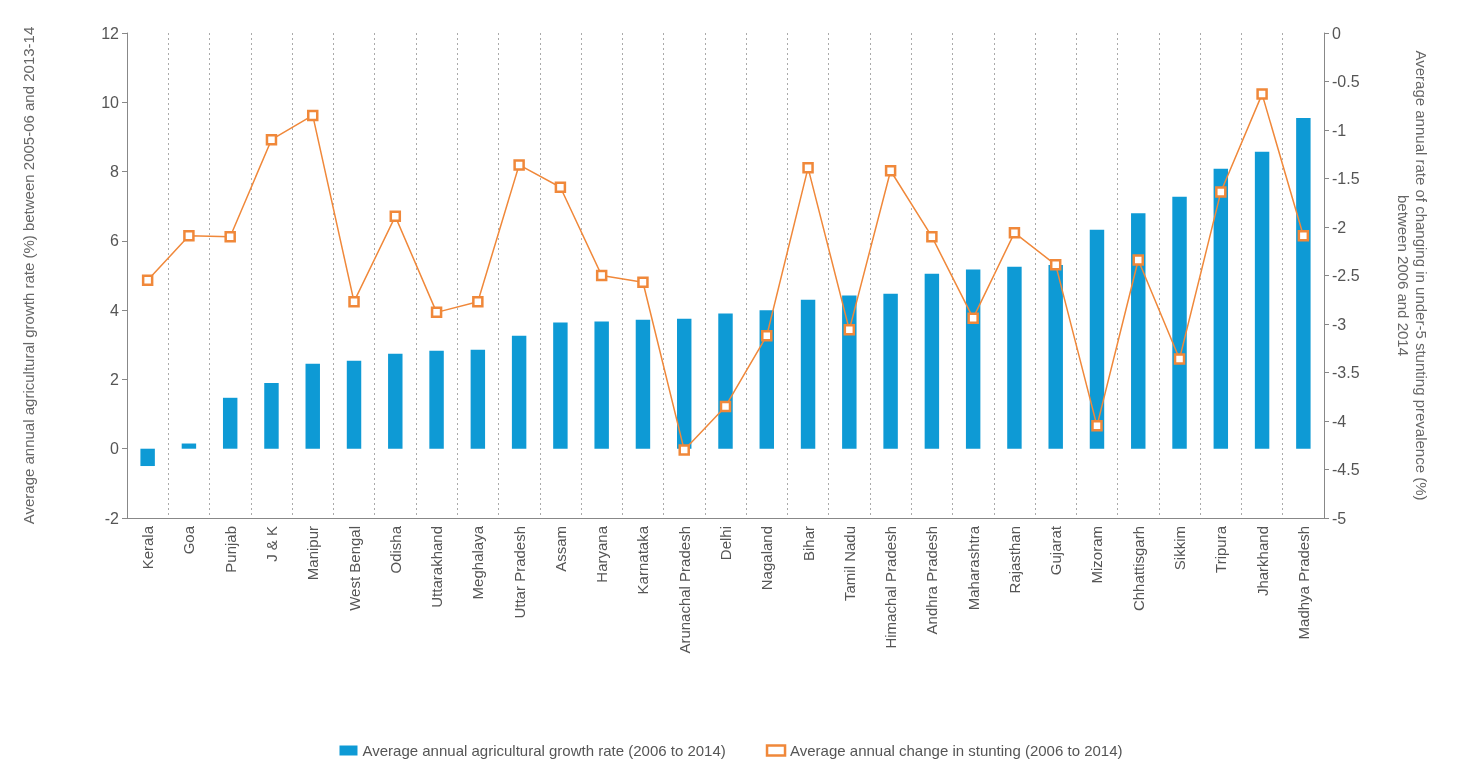 The image size is (1462, 765). What do you see at coordinates (313, 553) in the screenshot?
I see `x-tick-label: Manipur` at bounding box center [313, 553].